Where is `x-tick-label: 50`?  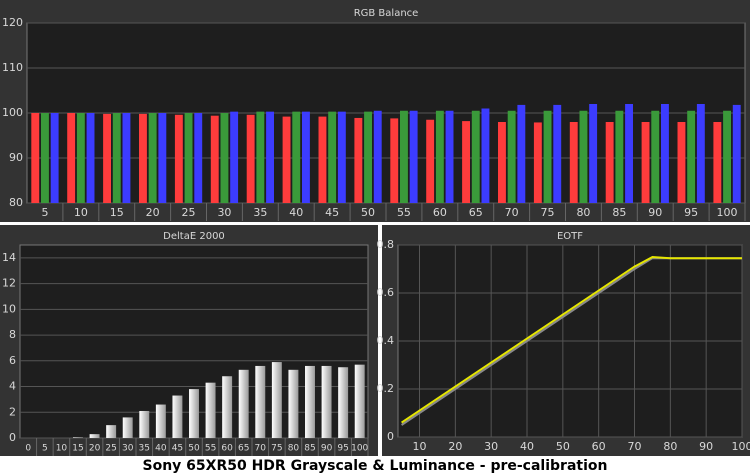
x-tick-label: 50 is located at coordinates (368, 212).